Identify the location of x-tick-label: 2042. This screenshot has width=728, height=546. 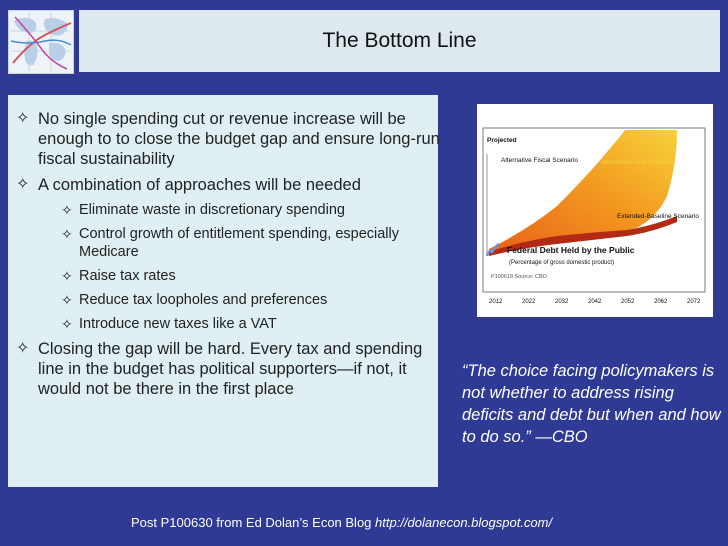
(595, 302).